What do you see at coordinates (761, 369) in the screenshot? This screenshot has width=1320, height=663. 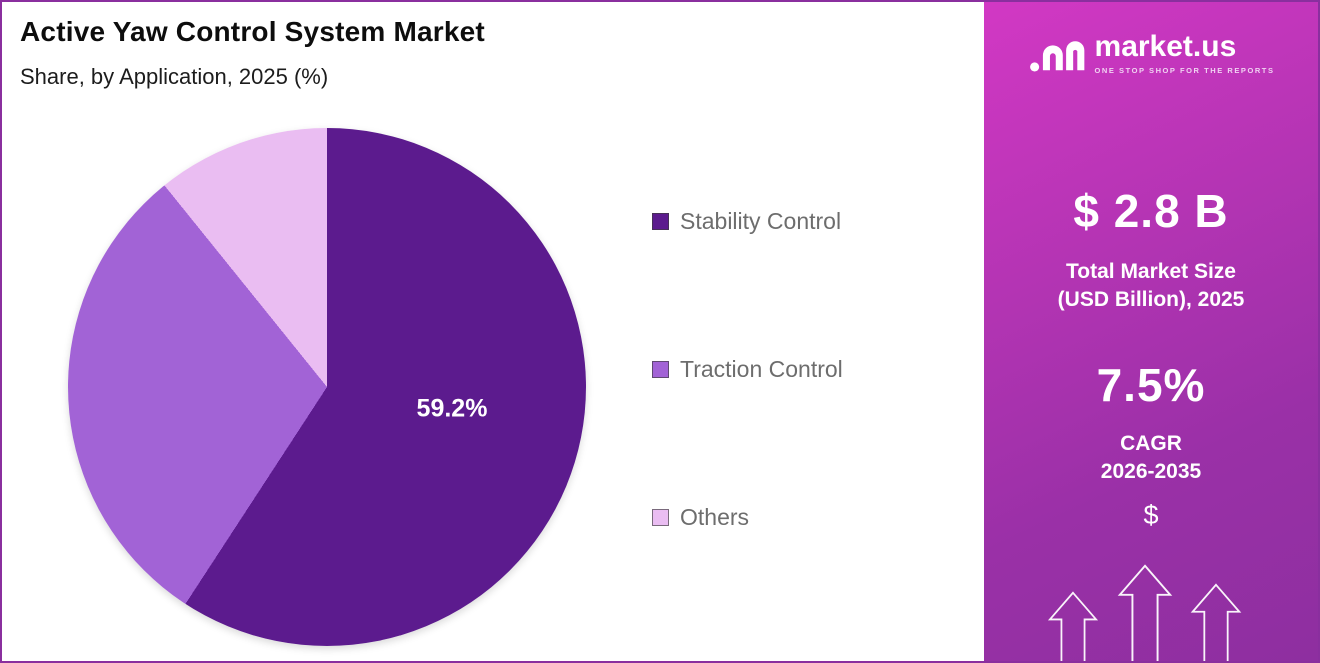 I see `legend-label: Traction Control` at bounding box center [761, 369].